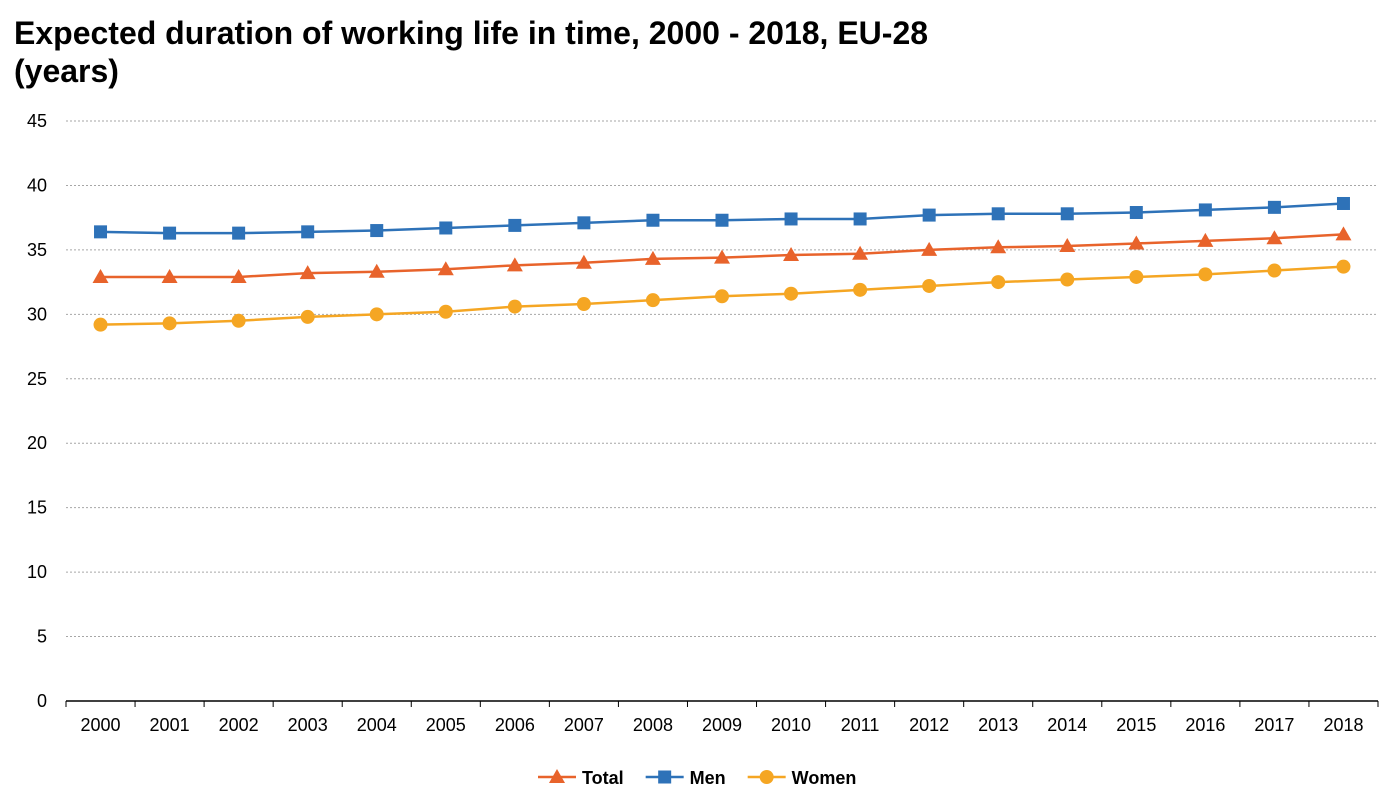 The width and height of the screenshot is (1400, 808). What do you see at coordinates (1205, 725) in the screenshot?
I see `x-tick-label: 2016` at bounding box center [1205, 725].